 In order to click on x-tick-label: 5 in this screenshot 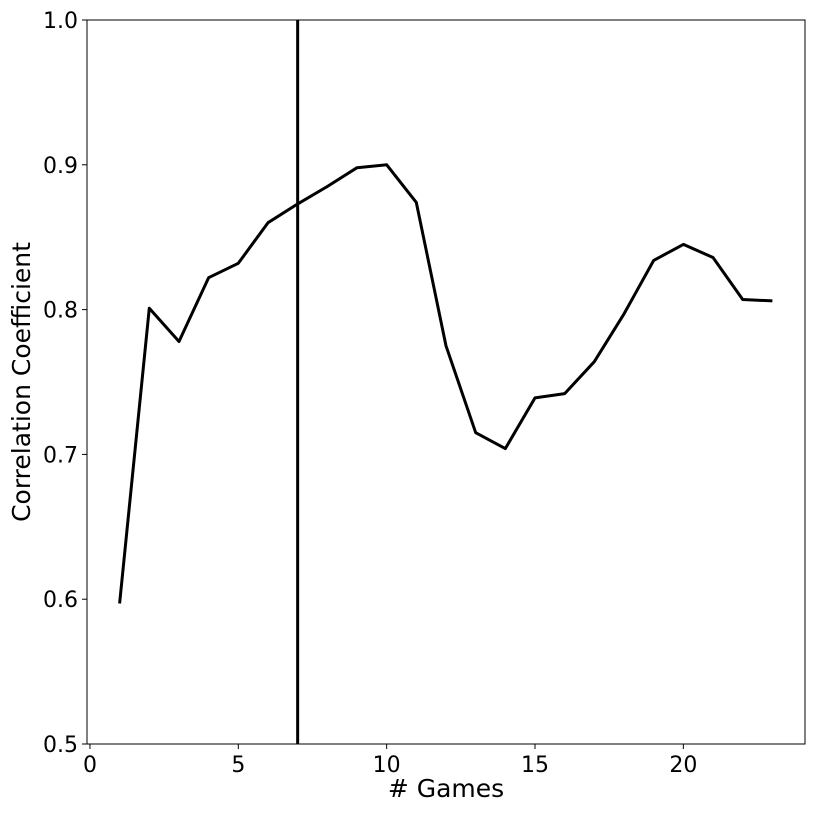, I will do `click(238, 765)`.